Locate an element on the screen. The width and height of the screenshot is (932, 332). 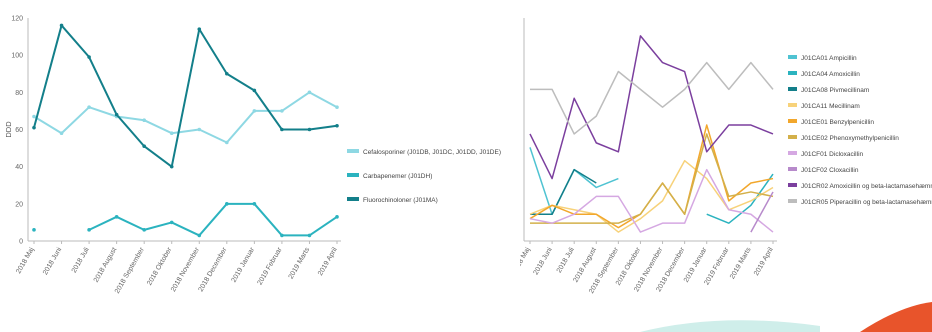
legend-label: J01CE01 Benzylpenicillin is located at coordinates (837, 122).